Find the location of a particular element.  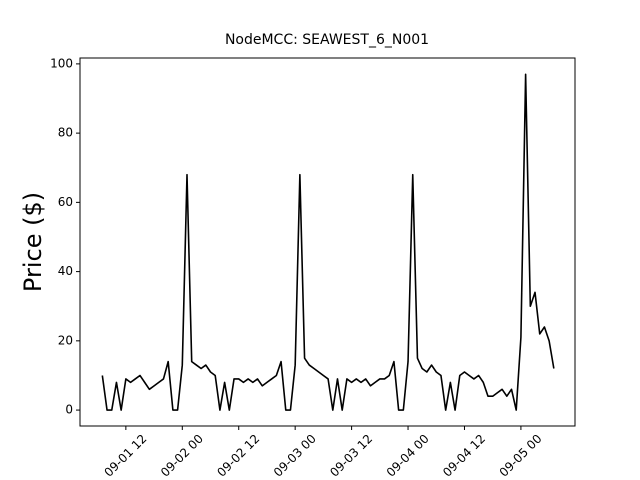

y-tick-label: 80 is located at coordinates (65, 133).